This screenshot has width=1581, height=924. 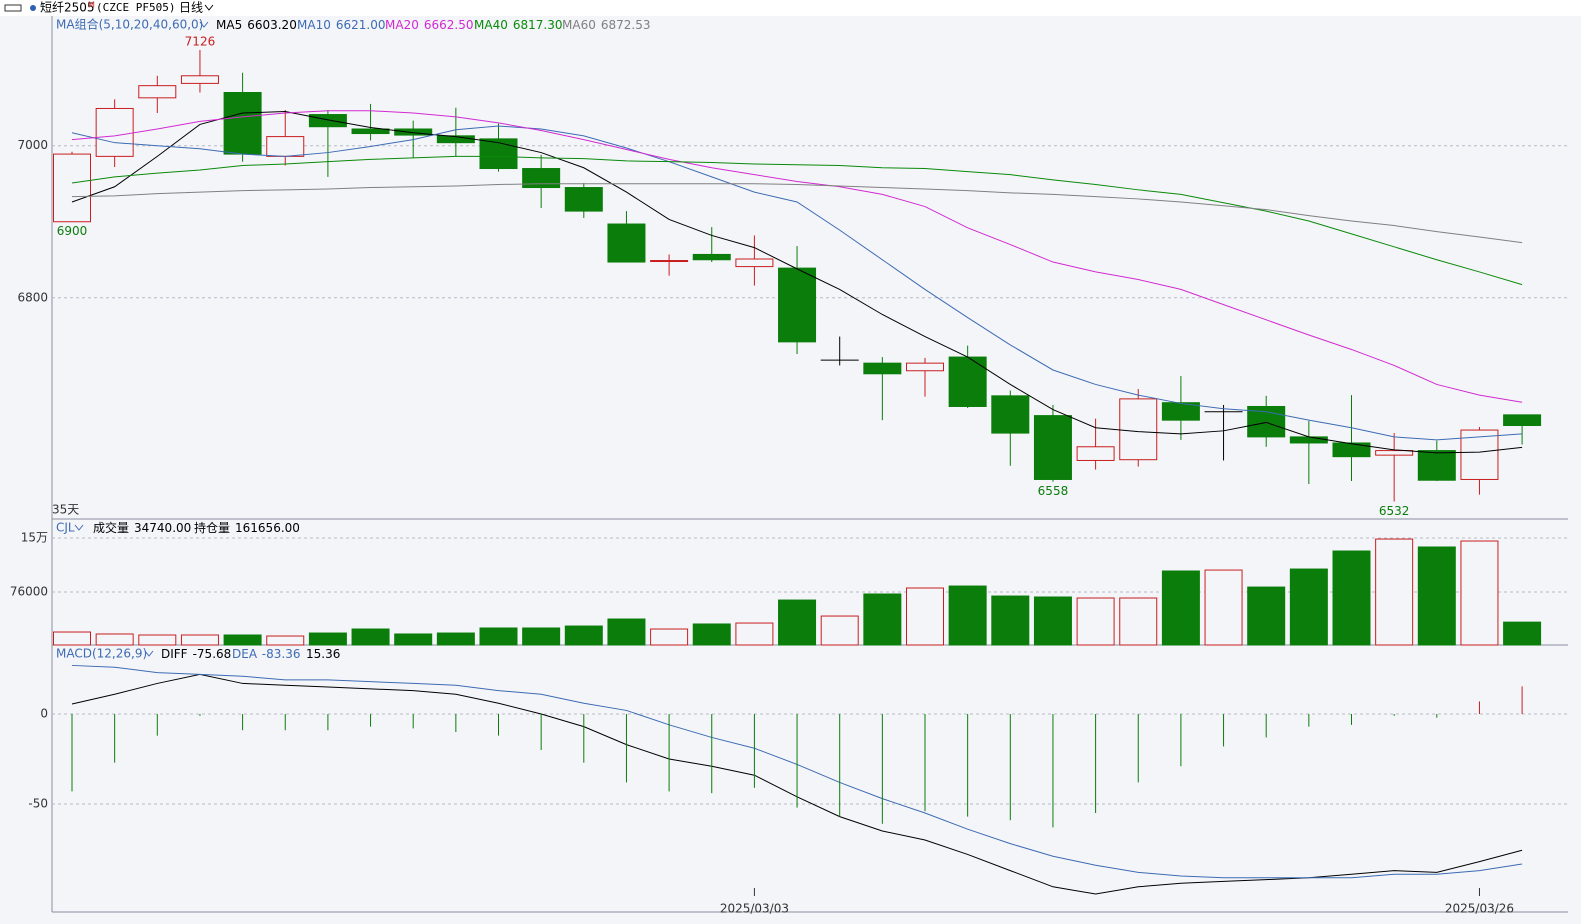 I want to click on y-tick-label: 0, so click(x=44, y=714).